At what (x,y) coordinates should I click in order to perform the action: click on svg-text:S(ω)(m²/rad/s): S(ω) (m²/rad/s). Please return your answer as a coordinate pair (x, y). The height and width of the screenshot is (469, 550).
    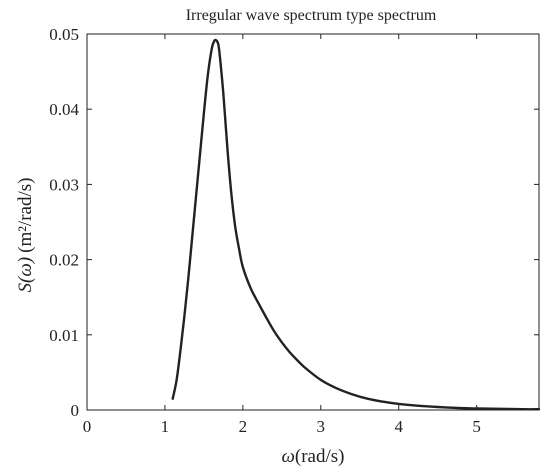
    Looking at the image, I should click on (25, 235).